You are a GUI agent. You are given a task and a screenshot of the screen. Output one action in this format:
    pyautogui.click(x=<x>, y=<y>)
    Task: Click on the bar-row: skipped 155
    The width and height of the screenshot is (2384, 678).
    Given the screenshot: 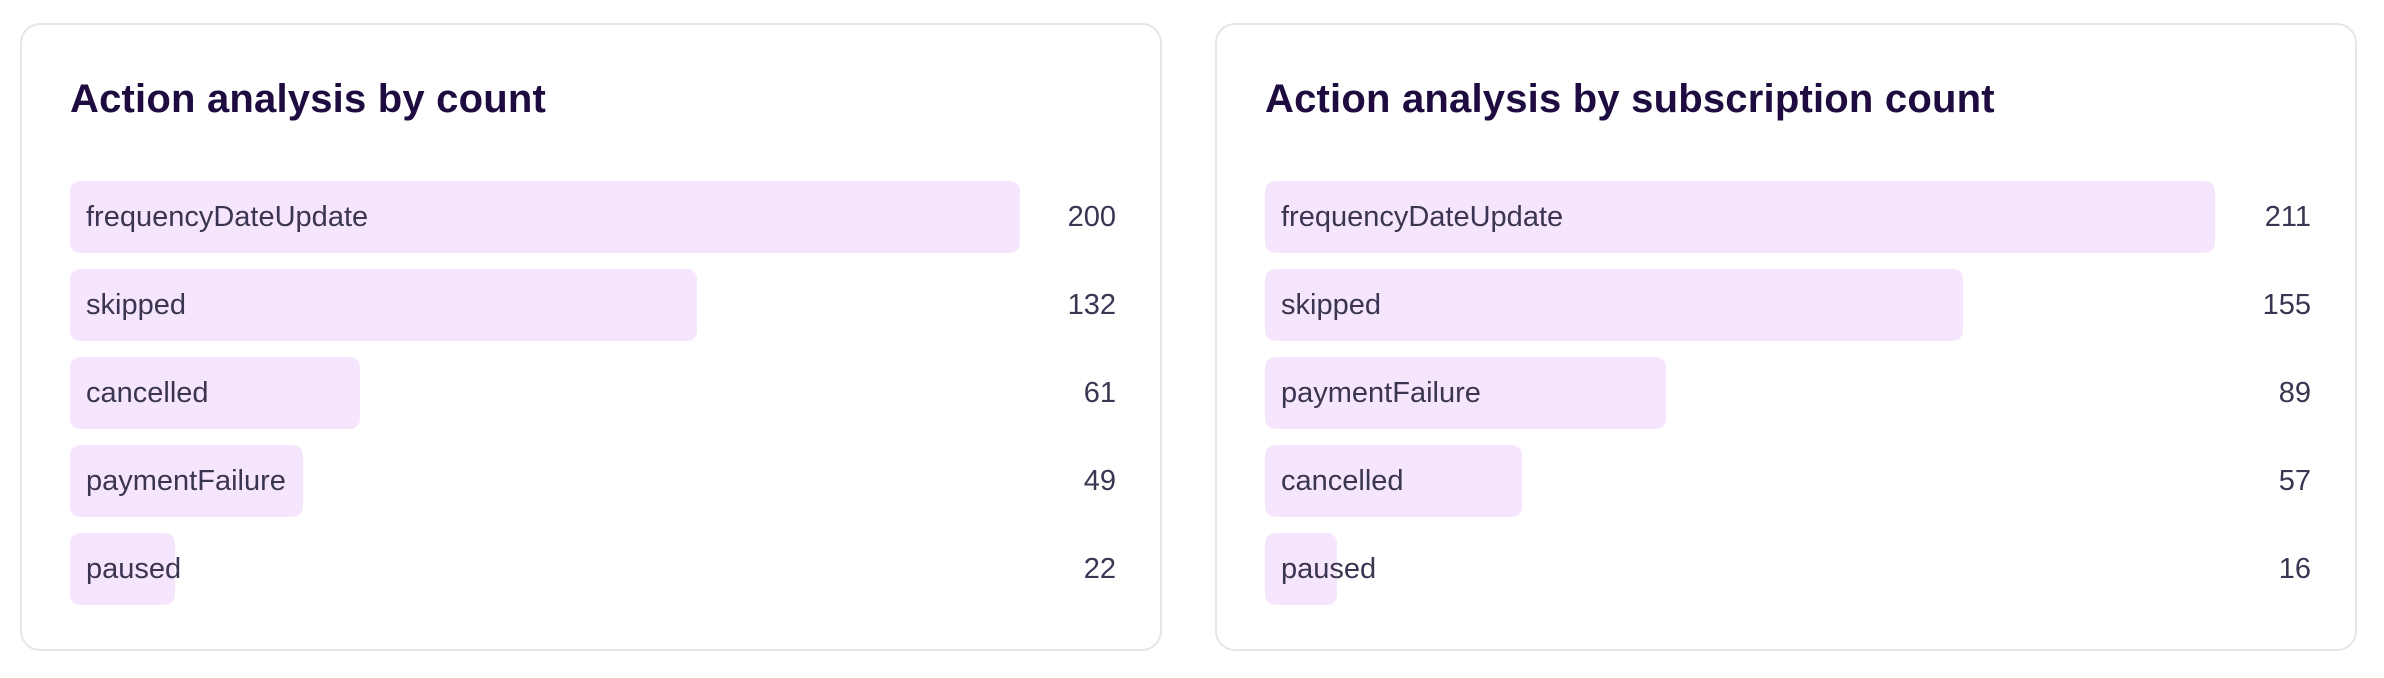 What is the action you would take?
    pyautogui.click(x=1788, y=305)
    